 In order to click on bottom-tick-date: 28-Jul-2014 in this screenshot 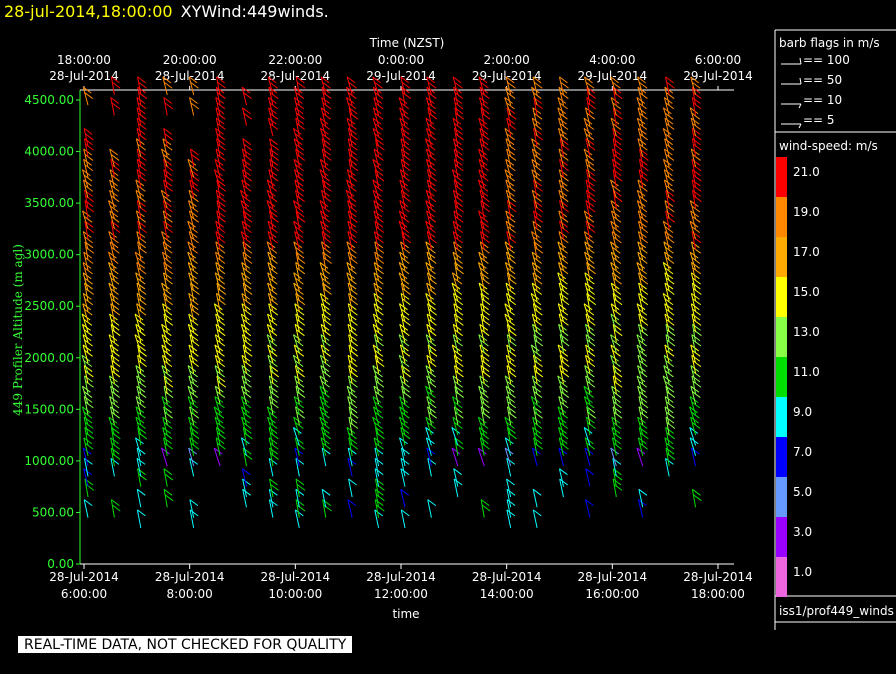, I will do `click(190, 577)`.